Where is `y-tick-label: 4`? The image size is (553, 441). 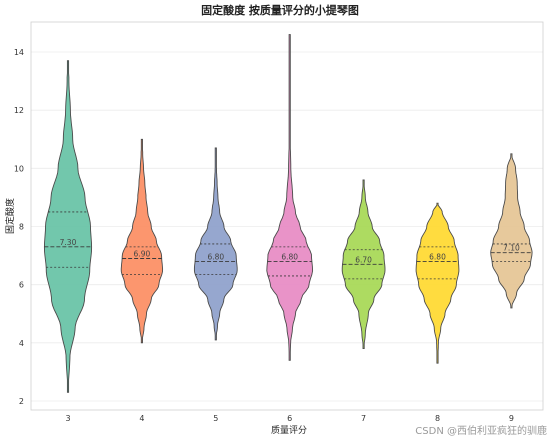 y-tick-label: 4 is located at coordinates (21, 343).